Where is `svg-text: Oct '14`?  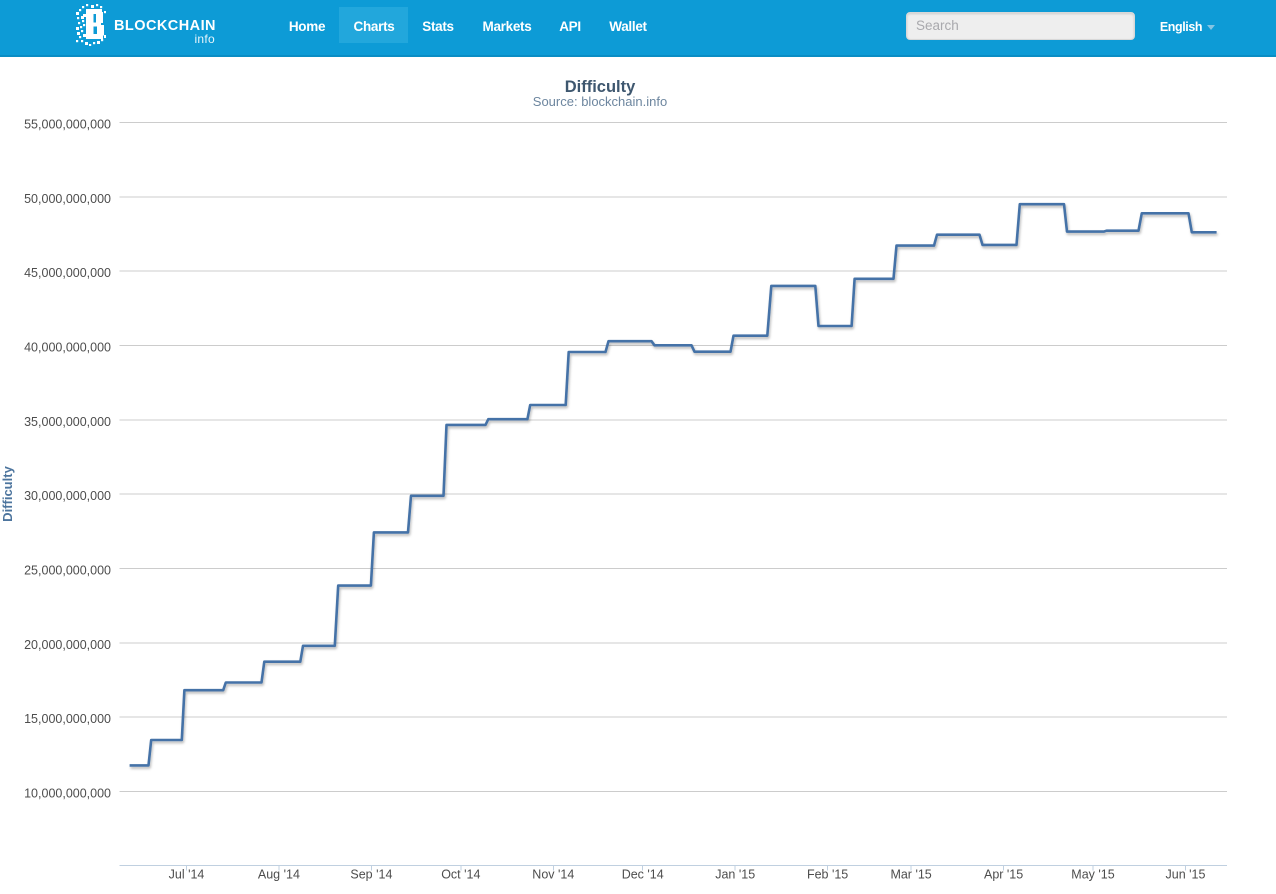 svg-text: Oct '14 is located at coordinates (460, 875).